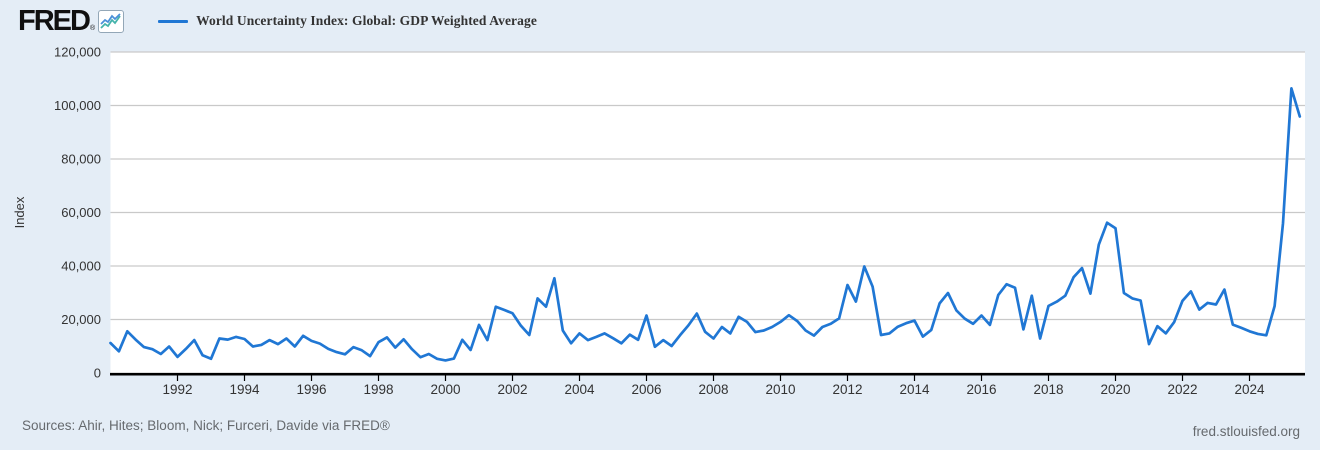 The image size is (1320, 450). I want to click on y-tick-label: 20,000, so click(81, 319).